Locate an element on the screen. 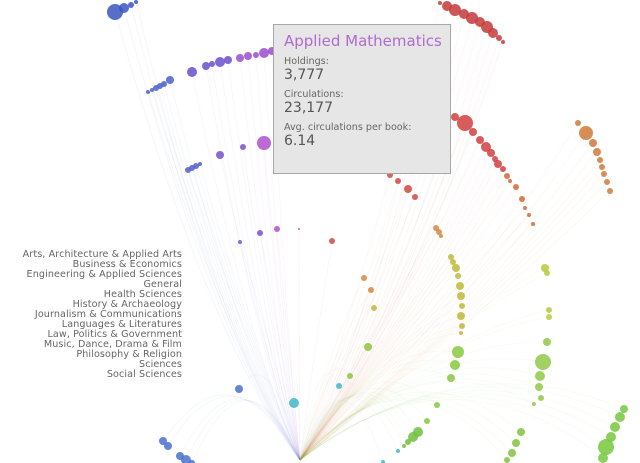 This screenshot has height=463, width=640. legend-item-business: Business & Economics is located at coordinates (127, 264).